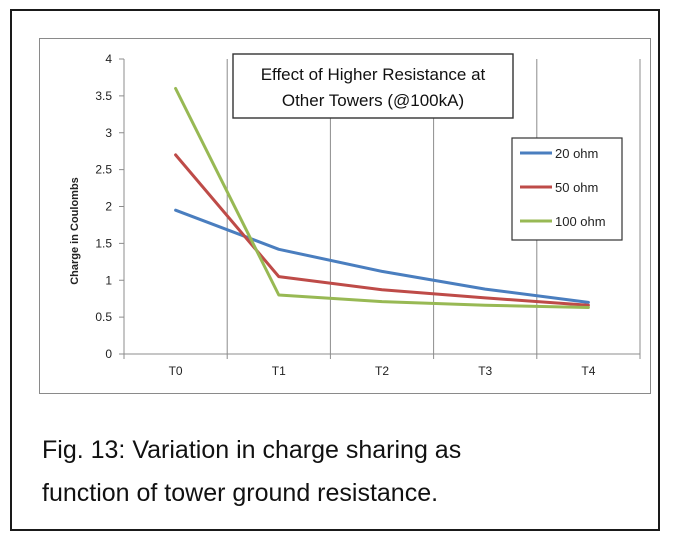 This screenshot has width=676, height=544. What do you see at coordinates (108, 133) in the screenshot?
I see `y-tick-label: 3` at bounding box center [108, 133].